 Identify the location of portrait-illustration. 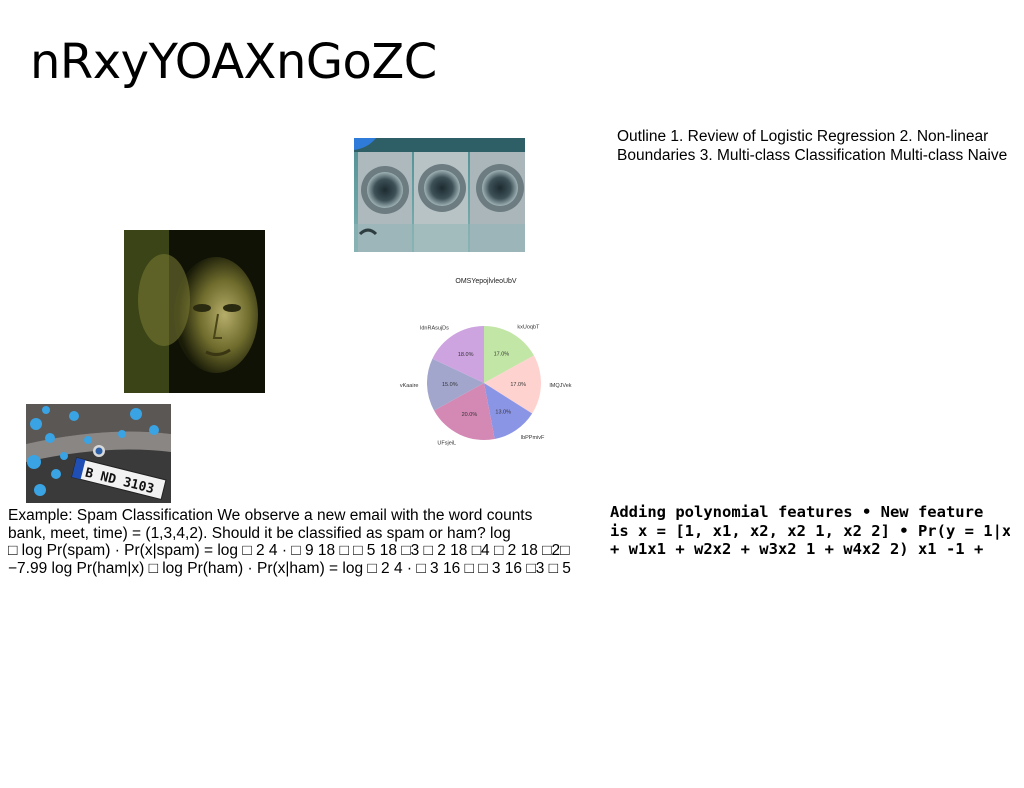
(194, 311).